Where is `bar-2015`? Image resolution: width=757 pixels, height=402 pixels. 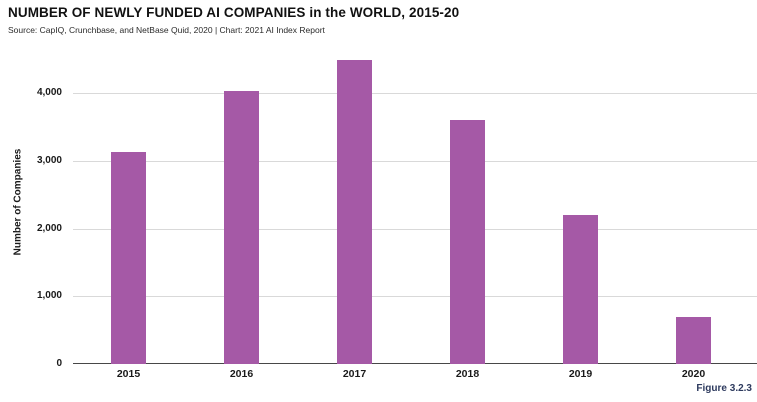 bar-2015 is located at coordinates (128, 257).